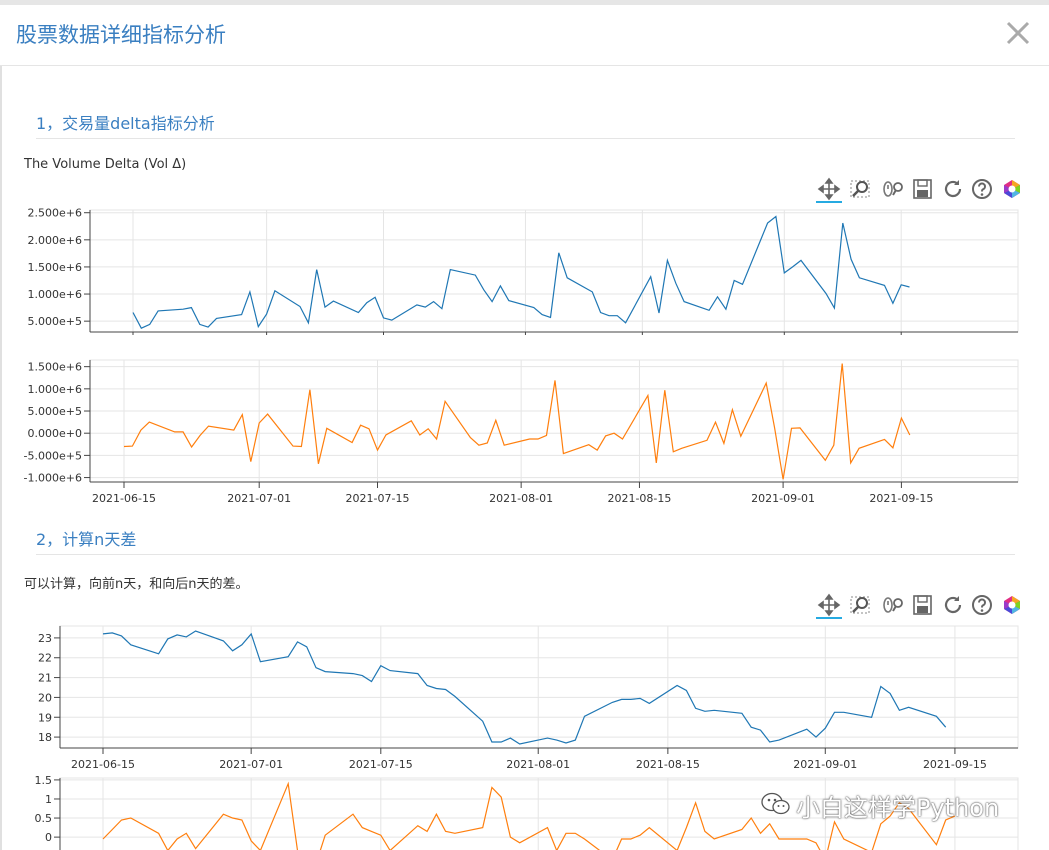 This screenshot has height=850, width=1049. What do you see at coordinates (45, 638) in the screenshot?
I see `y-tick-label: 23` at bounding box center [45, 638].